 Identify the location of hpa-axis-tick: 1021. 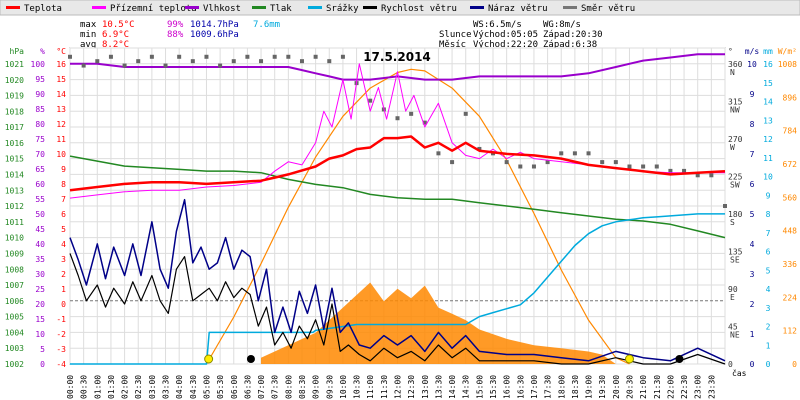
(14, 64).